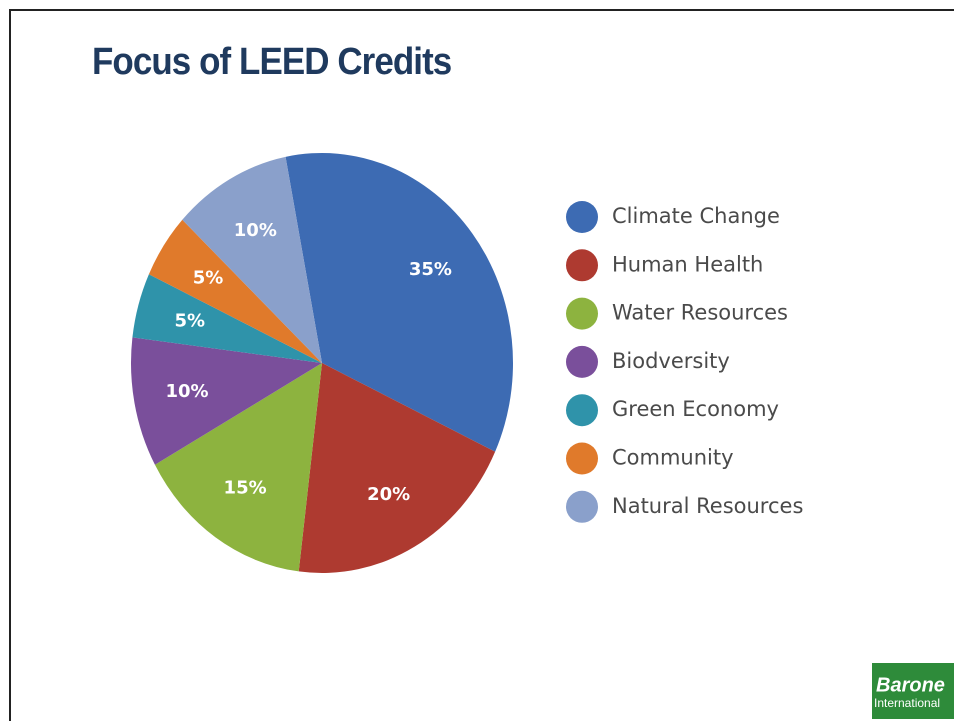 The height and width of the screenshot is (721, 954). What do you see at coordinates (245, 487) in the screenshot?
I see `data-label: 15%` at bounding box center [245, 487].